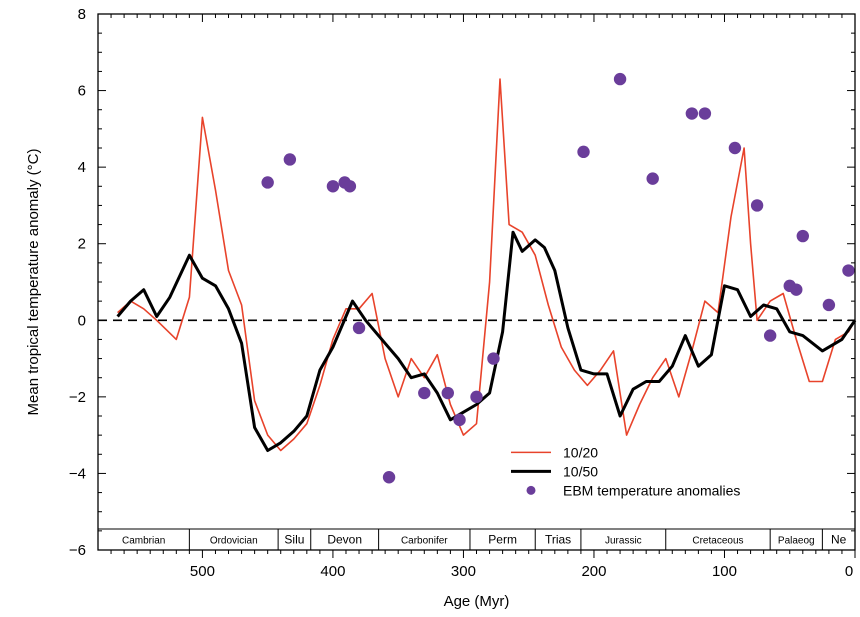  I want to click on x-tick-label: 500, so click(202, 571).